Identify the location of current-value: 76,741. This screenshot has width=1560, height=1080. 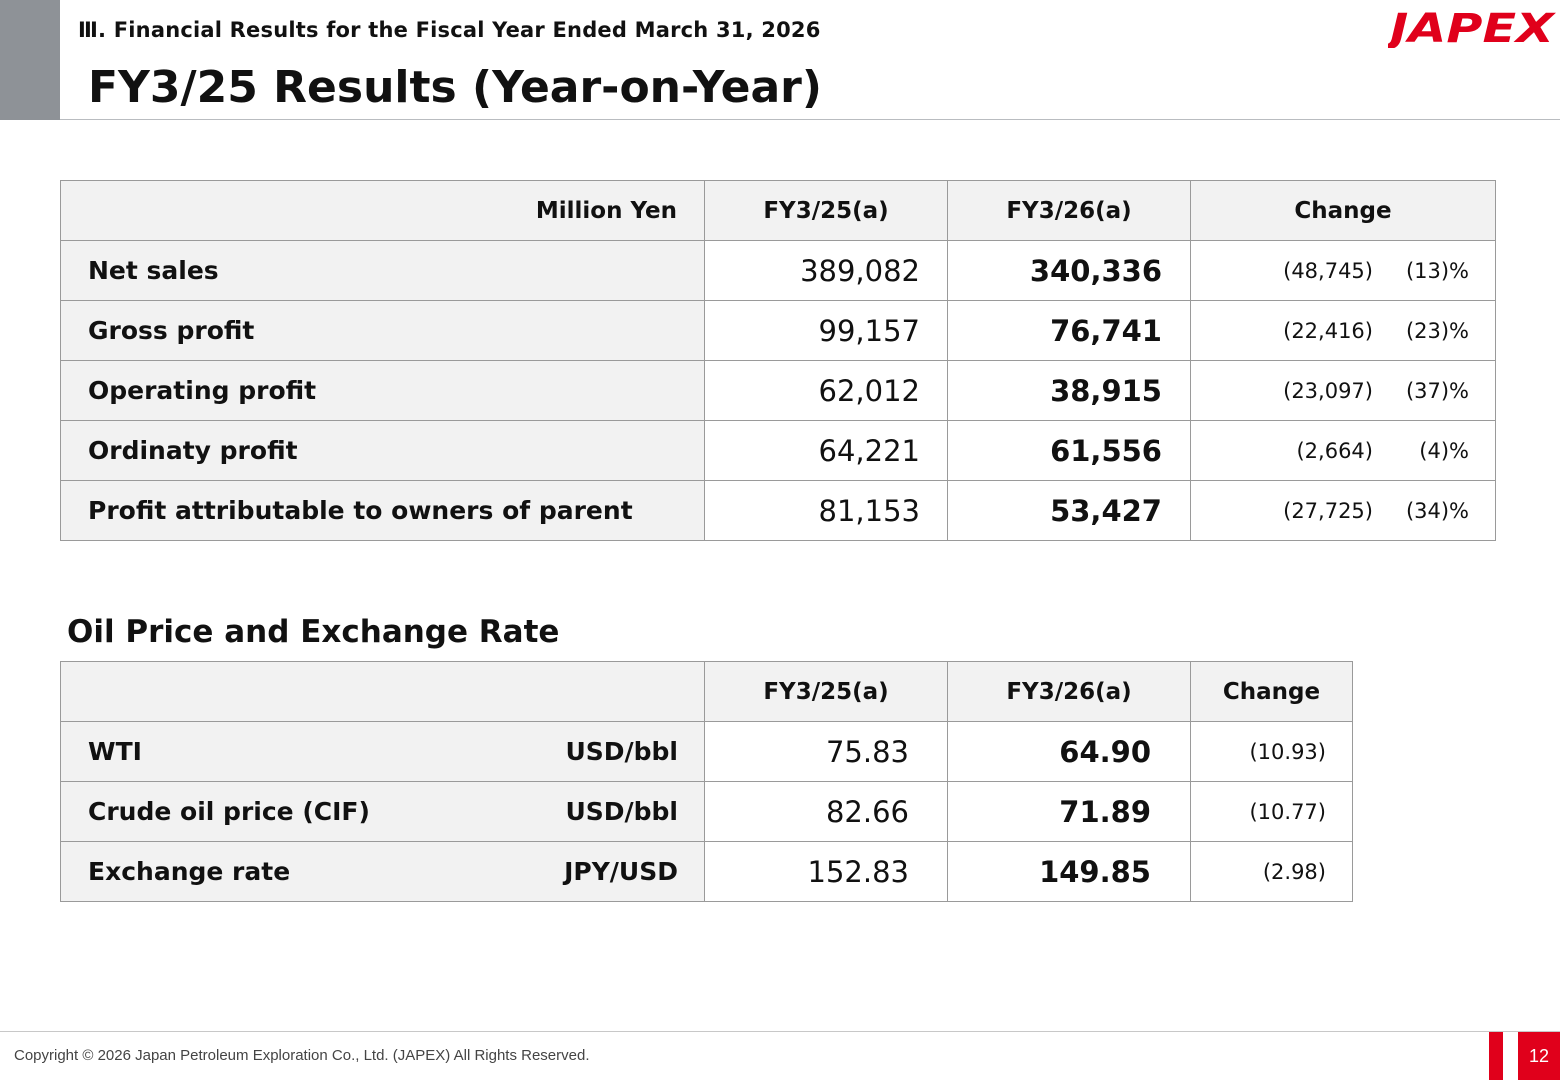
(1069, 330).